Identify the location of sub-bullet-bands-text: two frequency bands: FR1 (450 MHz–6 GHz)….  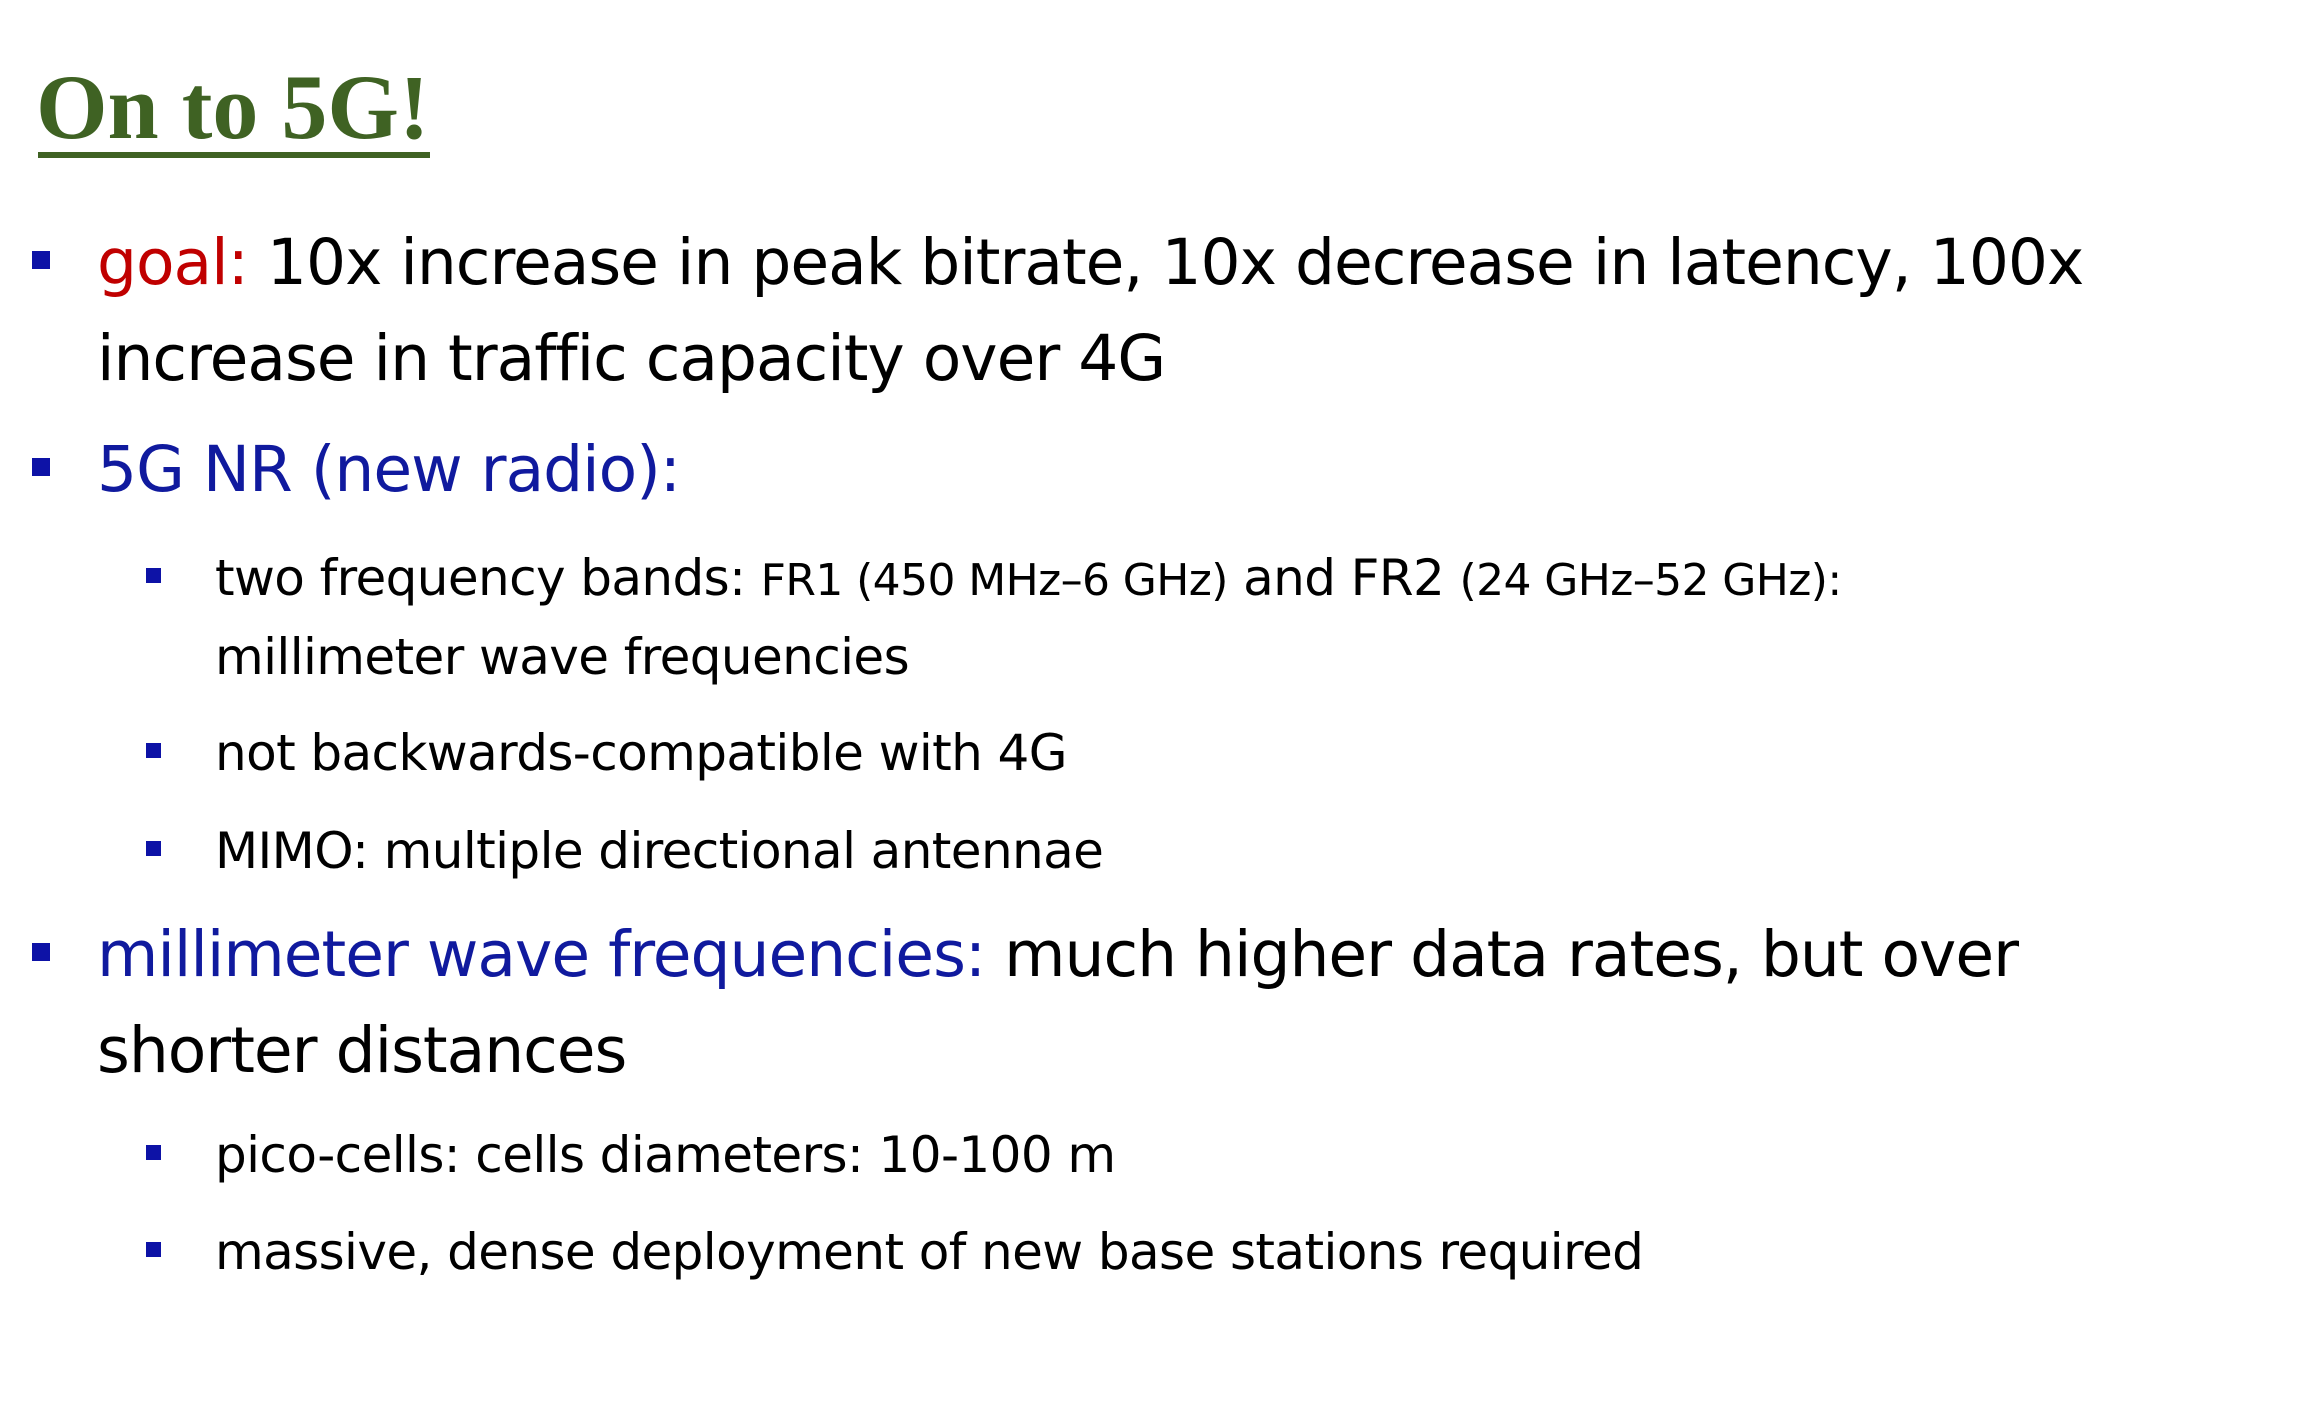
(1028, 617).